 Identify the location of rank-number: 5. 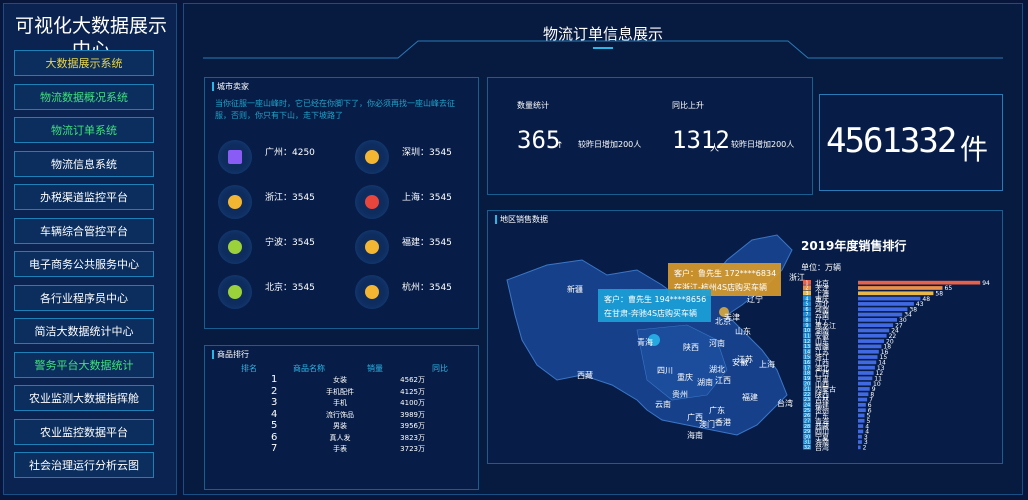
(806, 305).